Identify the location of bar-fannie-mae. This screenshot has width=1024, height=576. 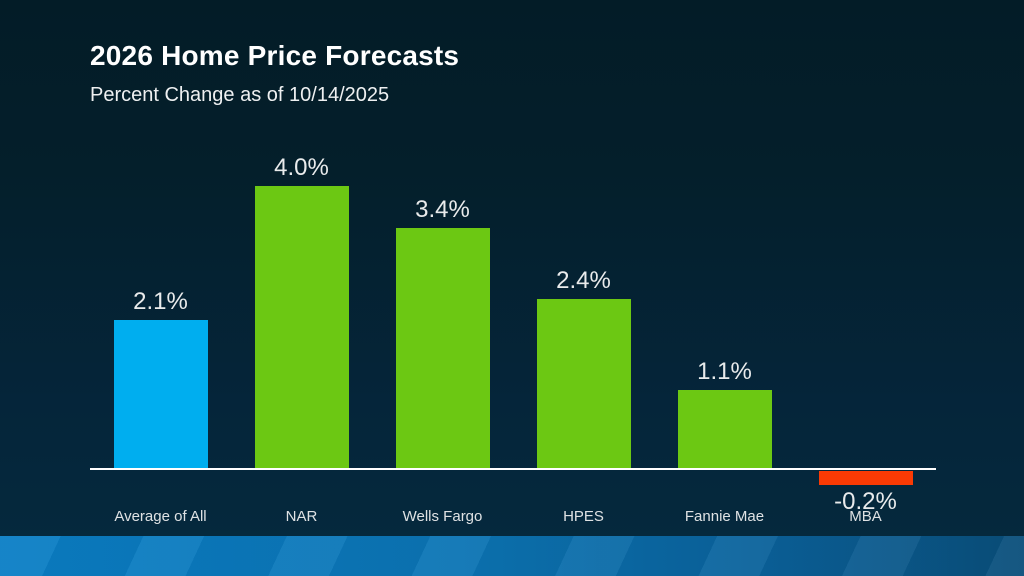
(724, 429).